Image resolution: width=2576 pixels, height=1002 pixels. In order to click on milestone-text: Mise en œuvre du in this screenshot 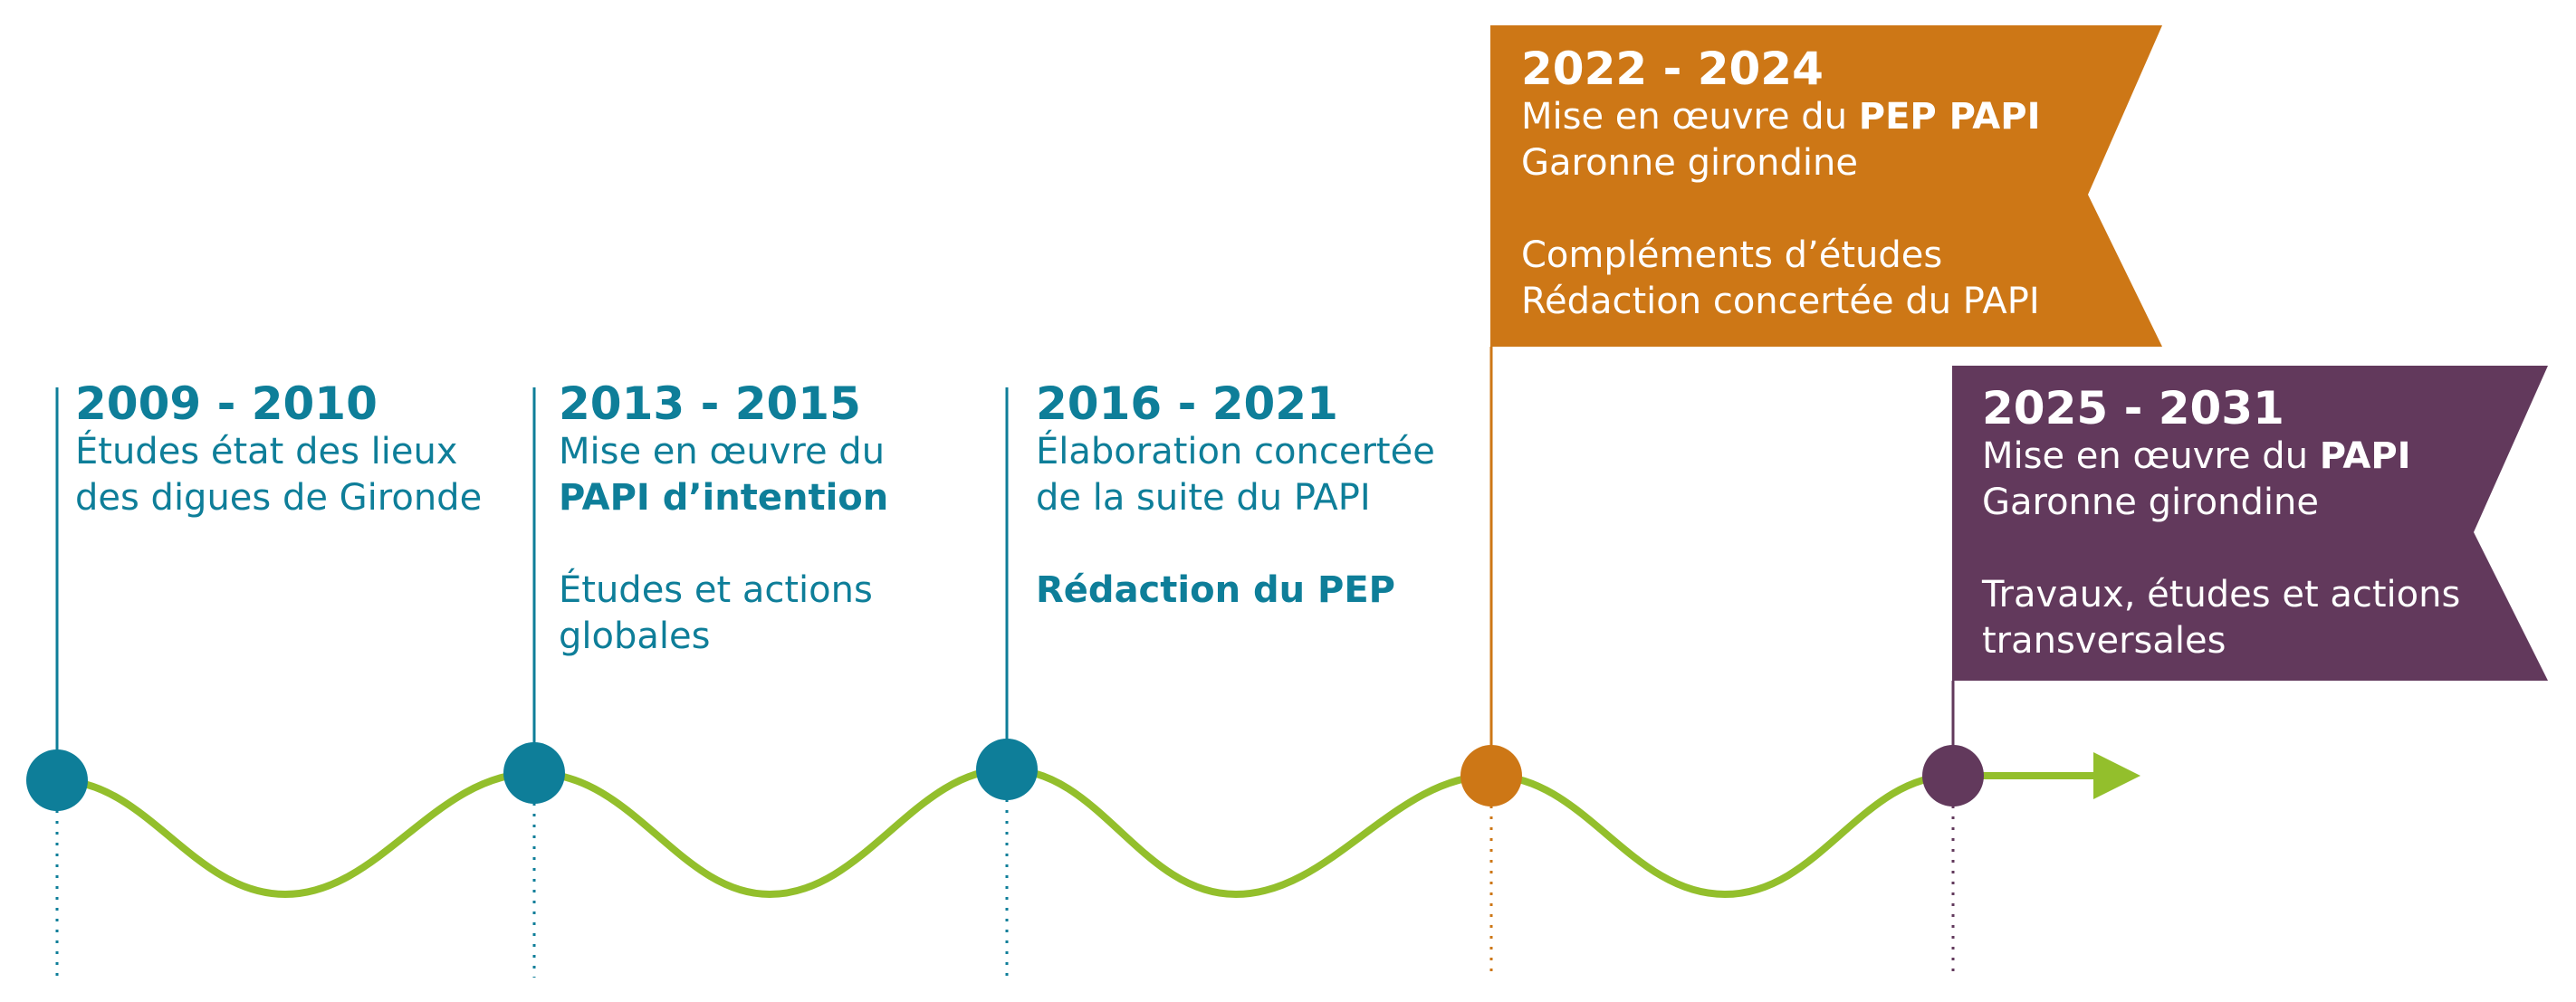, I will do `click(722, 452)`.